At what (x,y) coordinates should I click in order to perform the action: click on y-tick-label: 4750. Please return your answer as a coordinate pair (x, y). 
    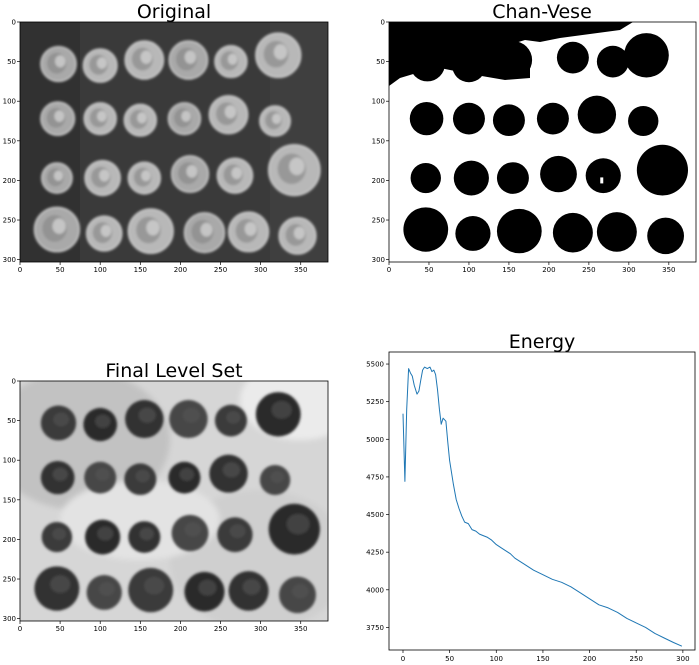
    Looking at the image, I should click on (375, 477).